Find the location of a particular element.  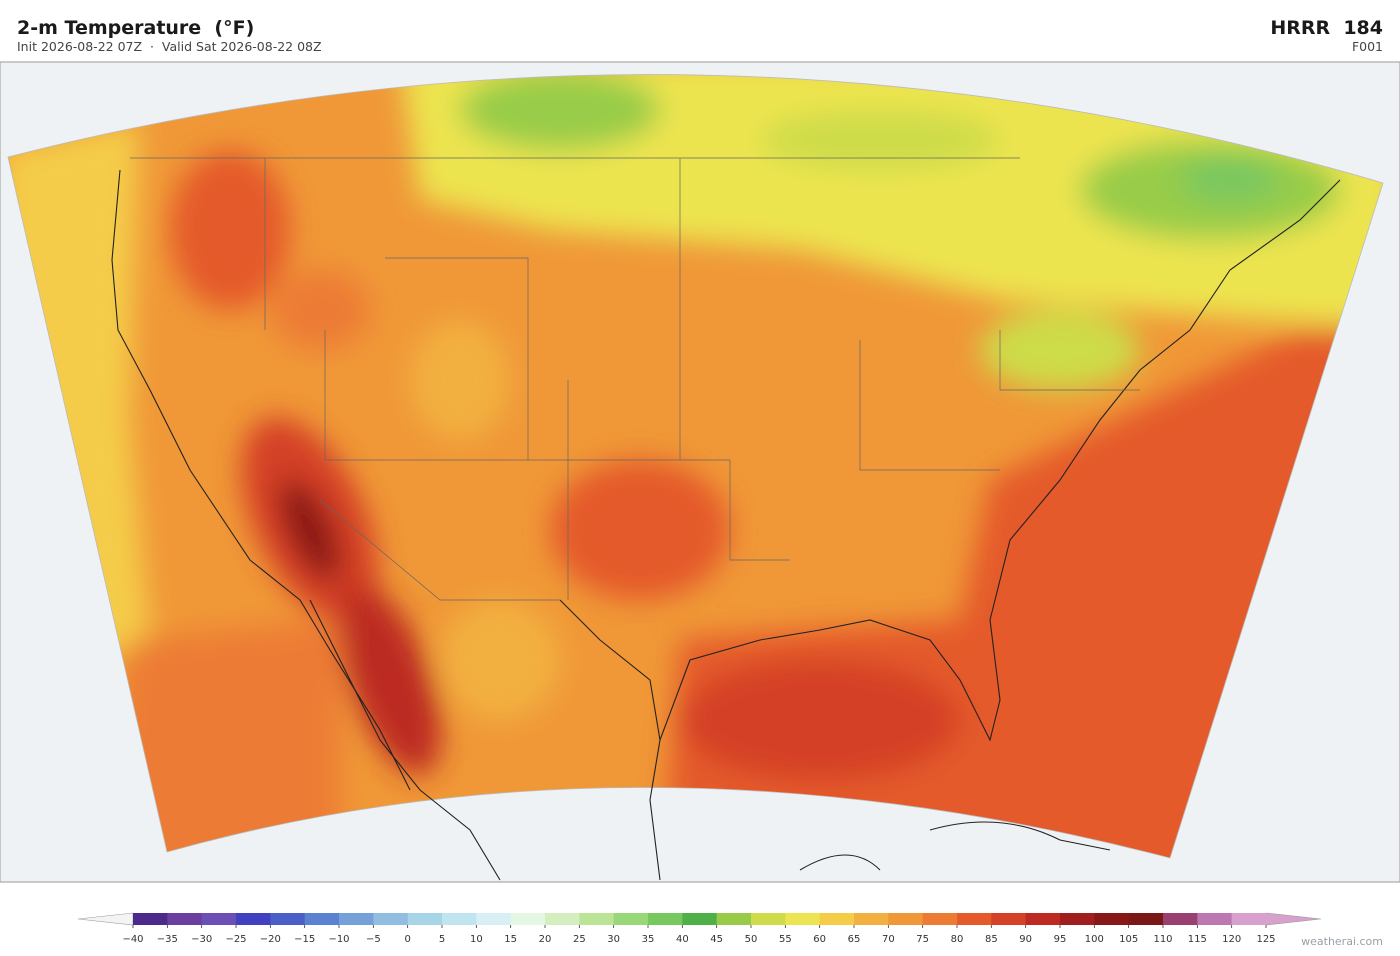

colorbar-tick-label: 25 is located at coordinates (579, 939).